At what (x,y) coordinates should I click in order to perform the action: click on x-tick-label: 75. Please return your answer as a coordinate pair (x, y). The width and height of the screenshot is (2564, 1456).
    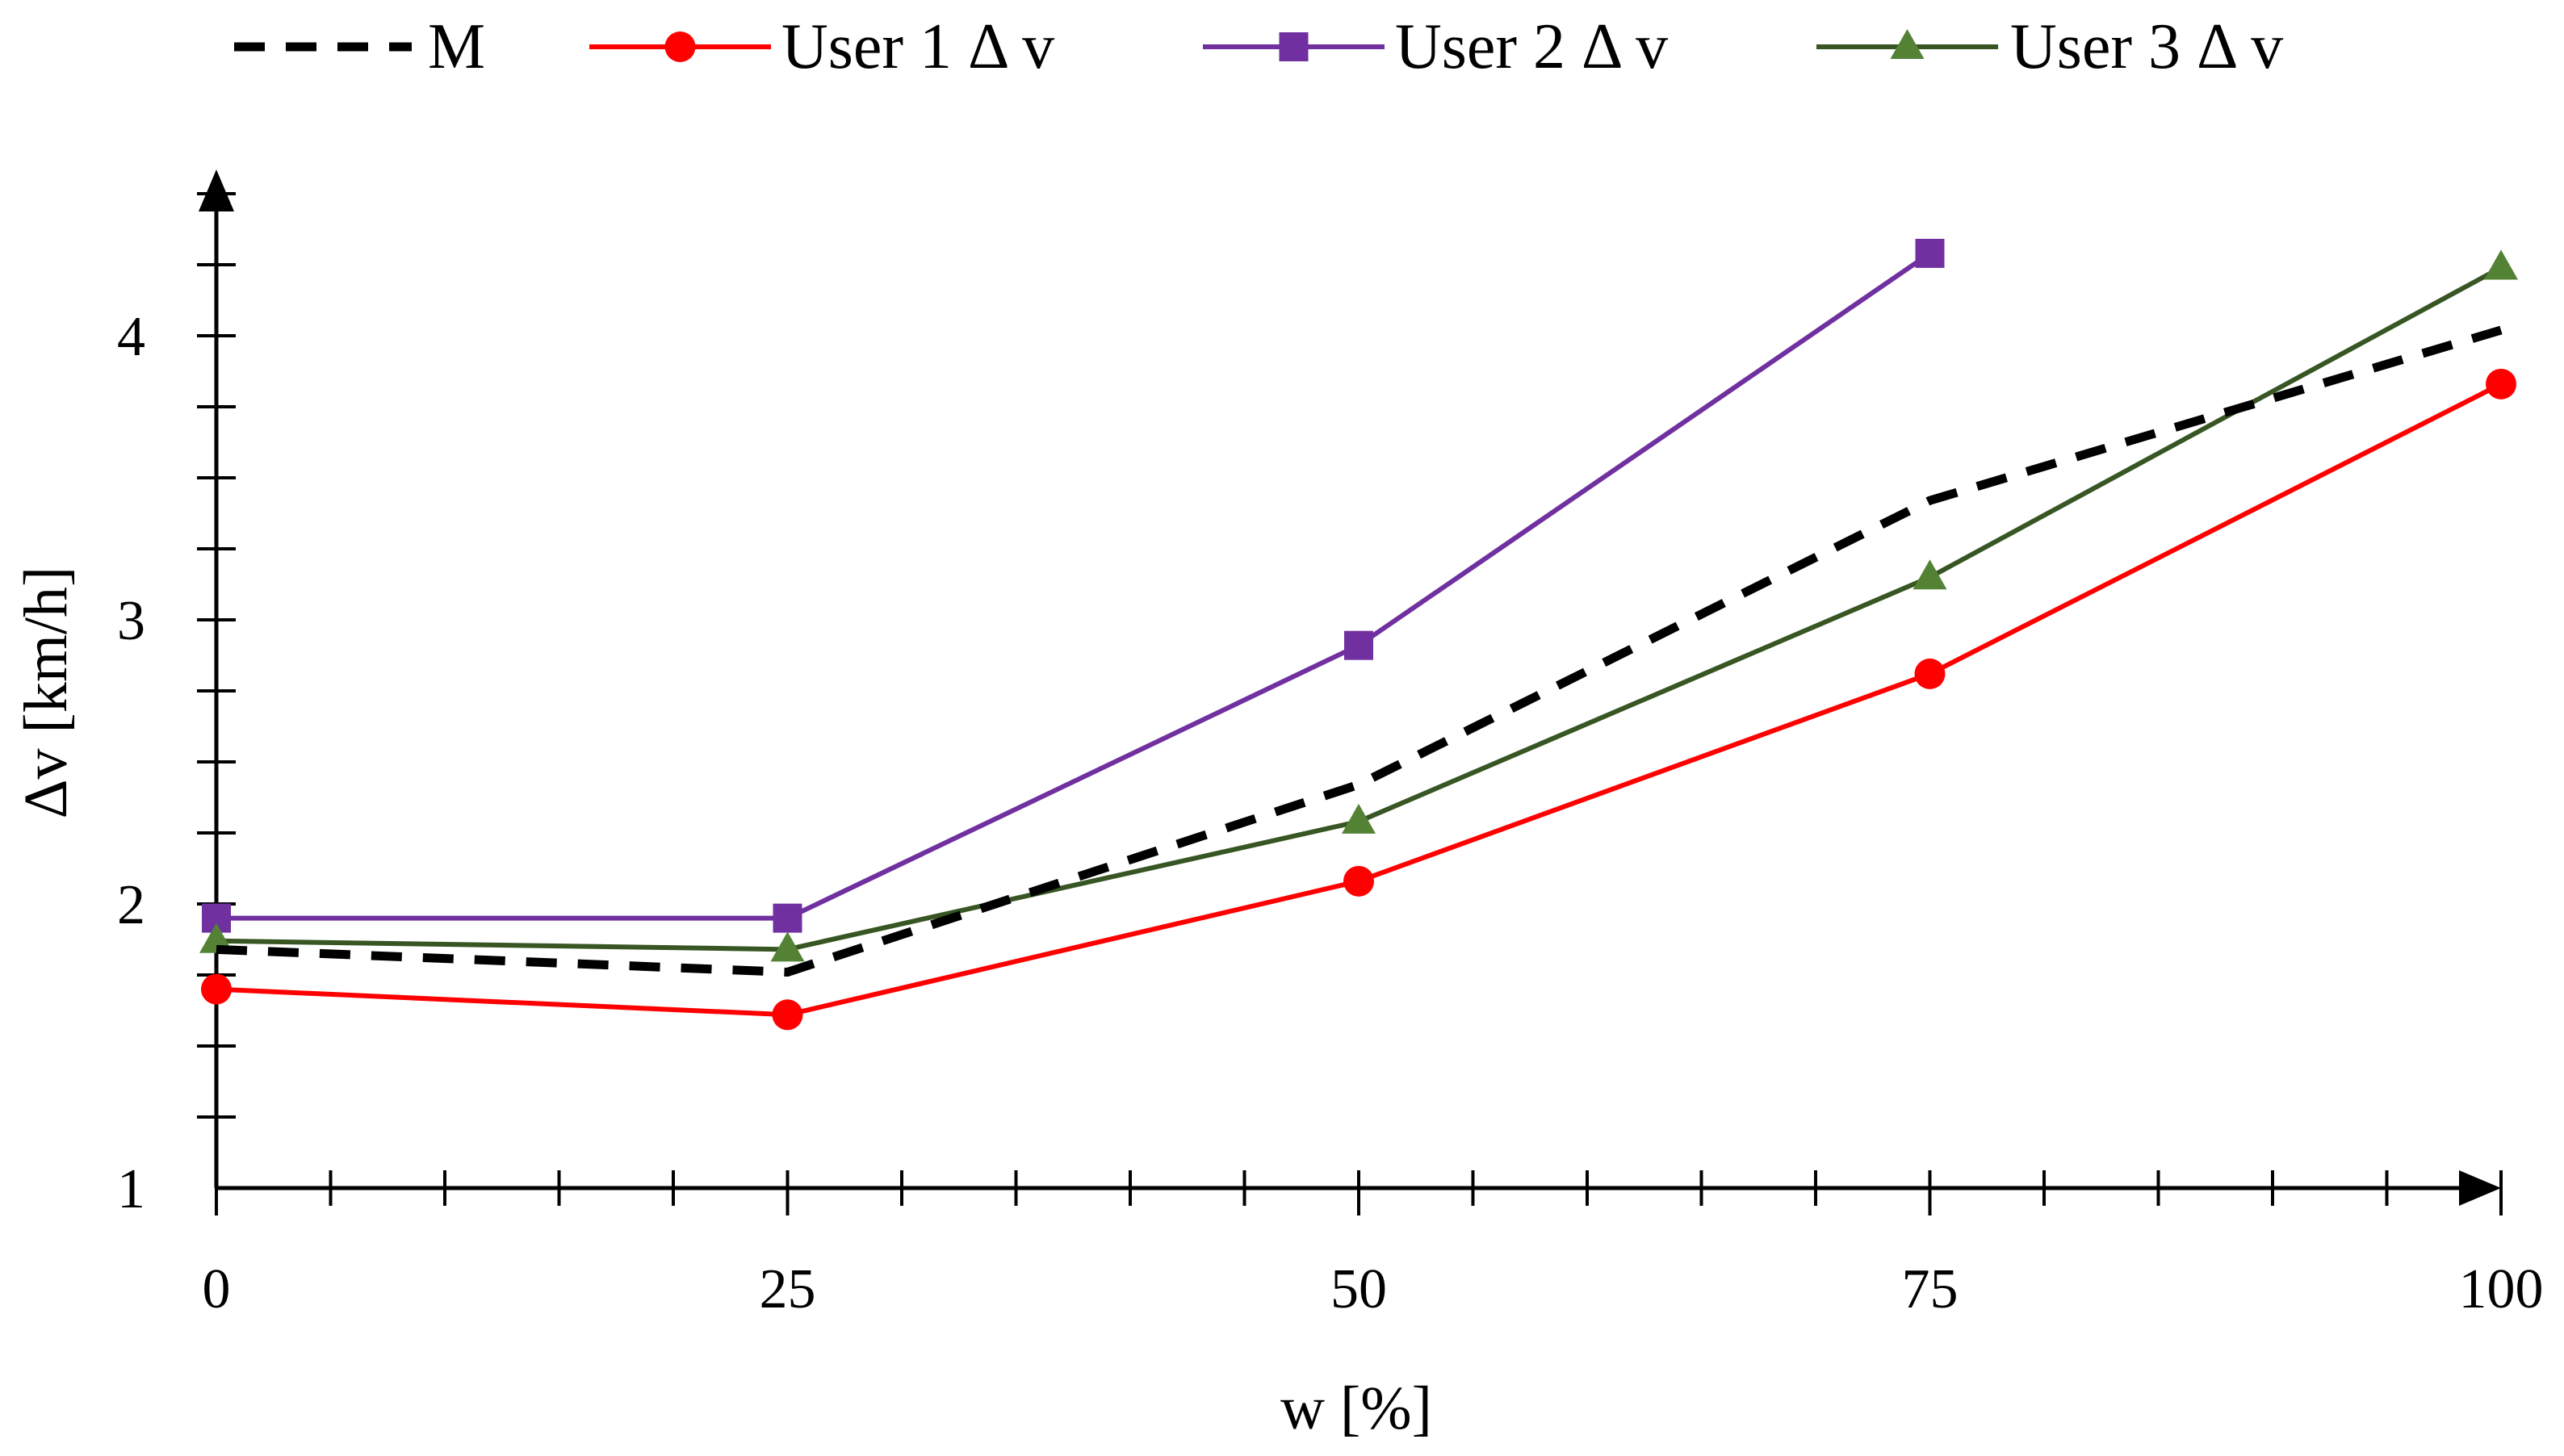
    Looking at the image, I should click on (1931, 1289).